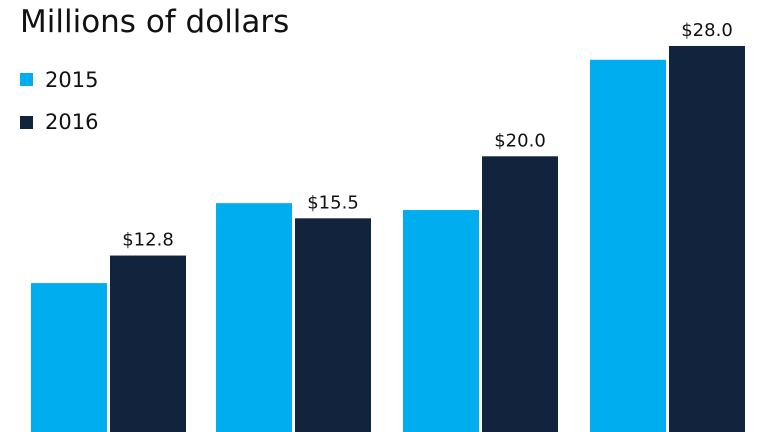 The width and height of the screenshot is (764, 432). Describe the element at coordinates (26, 79) in the screenshot. I see `legend-swatch-2015` at that location.